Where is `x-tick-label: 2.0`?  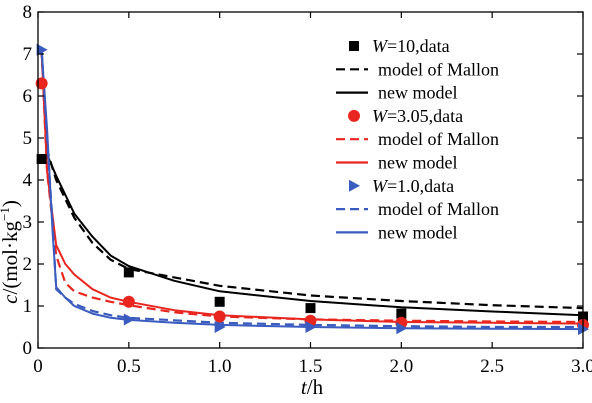 x-tick-label: 2.0 is located at coordinates (401, 366).